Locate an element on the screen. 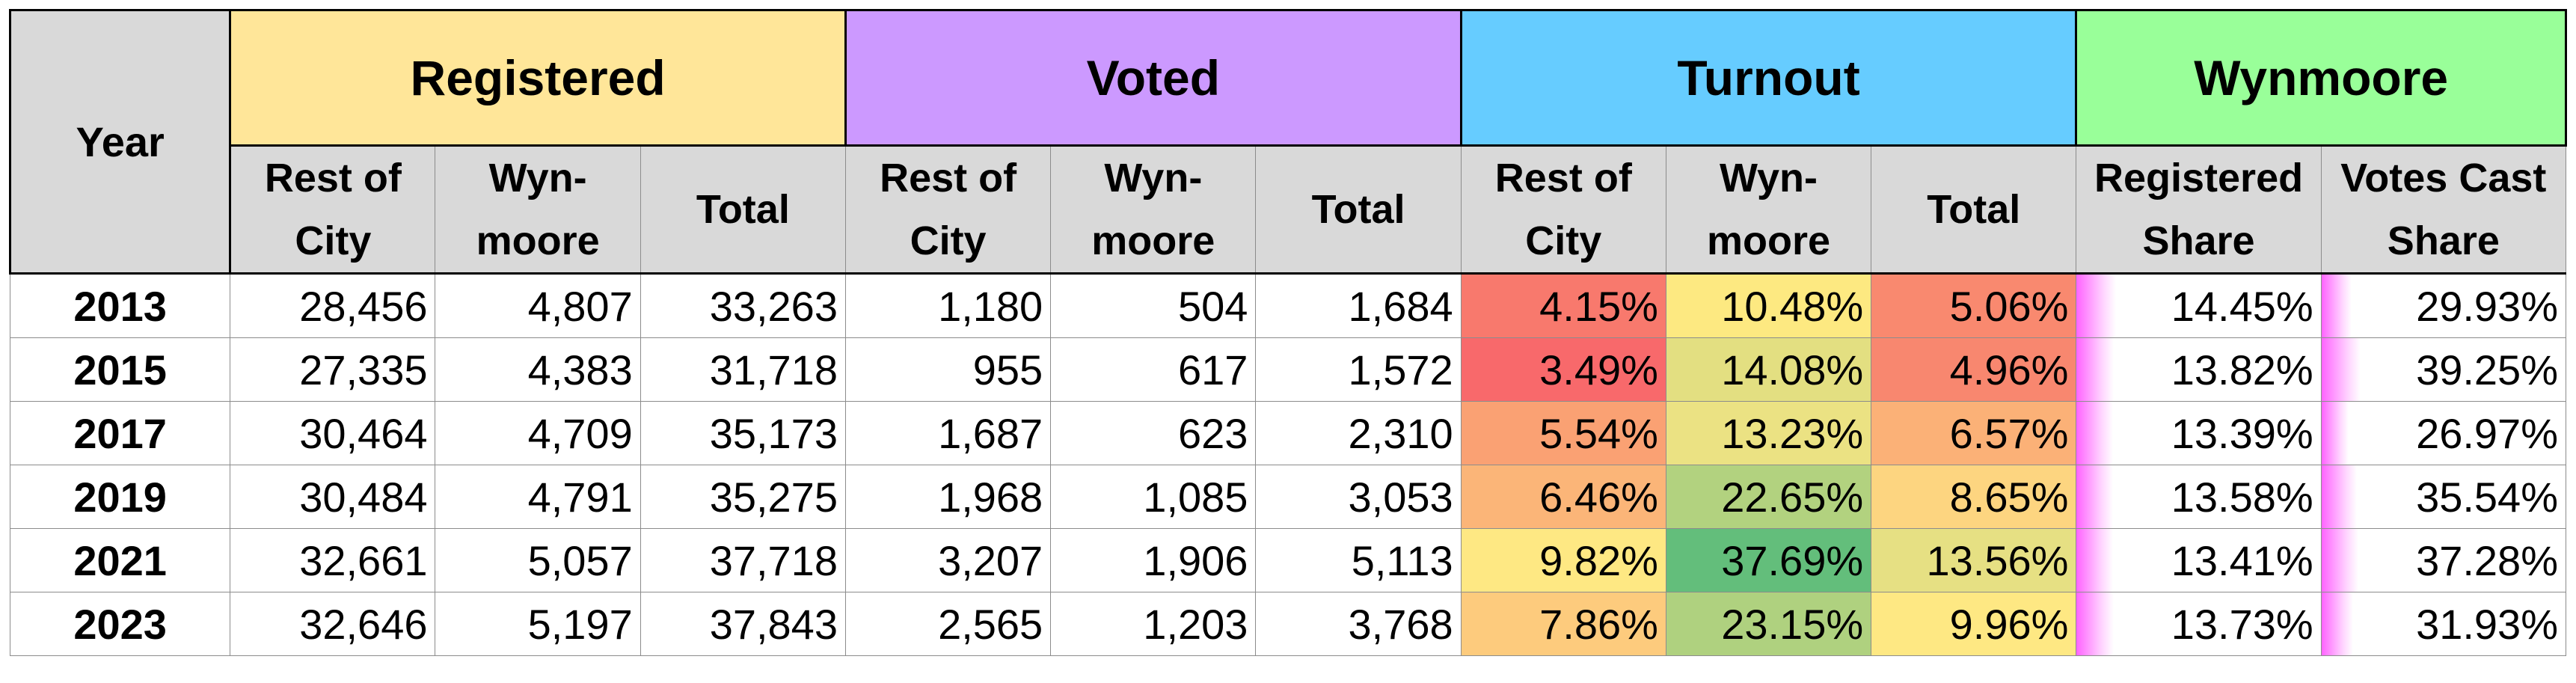 The image size is (2576, 683). votes-cast-share-cell: 29.93% is located at coordinates (2443, 305).